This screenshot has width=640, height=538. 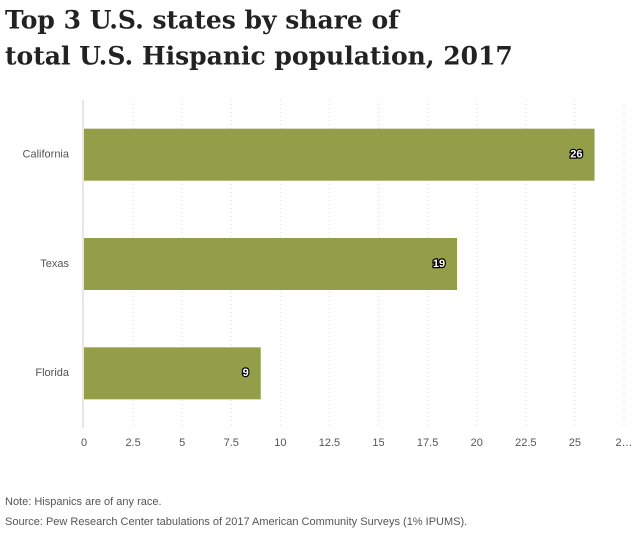 I want to click on chart-title-line-1: Top 3 U.S. states by share of, so click(x=203, y=20).